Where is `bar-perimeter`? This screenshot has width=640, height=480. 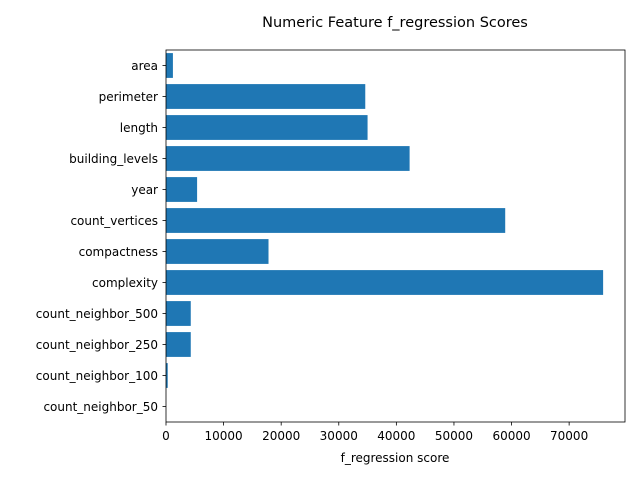 bar-perimeter is located at coordinates (266, 96).